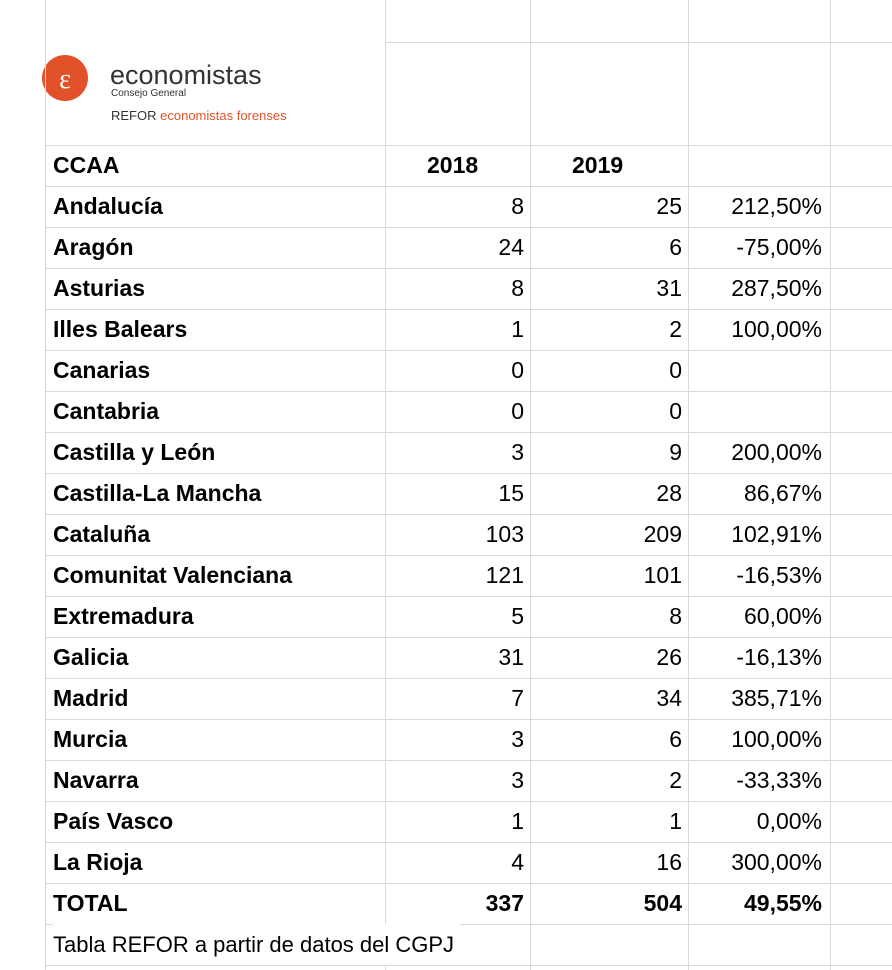  I want to click on cell: -33,33%, so click(779, 780).